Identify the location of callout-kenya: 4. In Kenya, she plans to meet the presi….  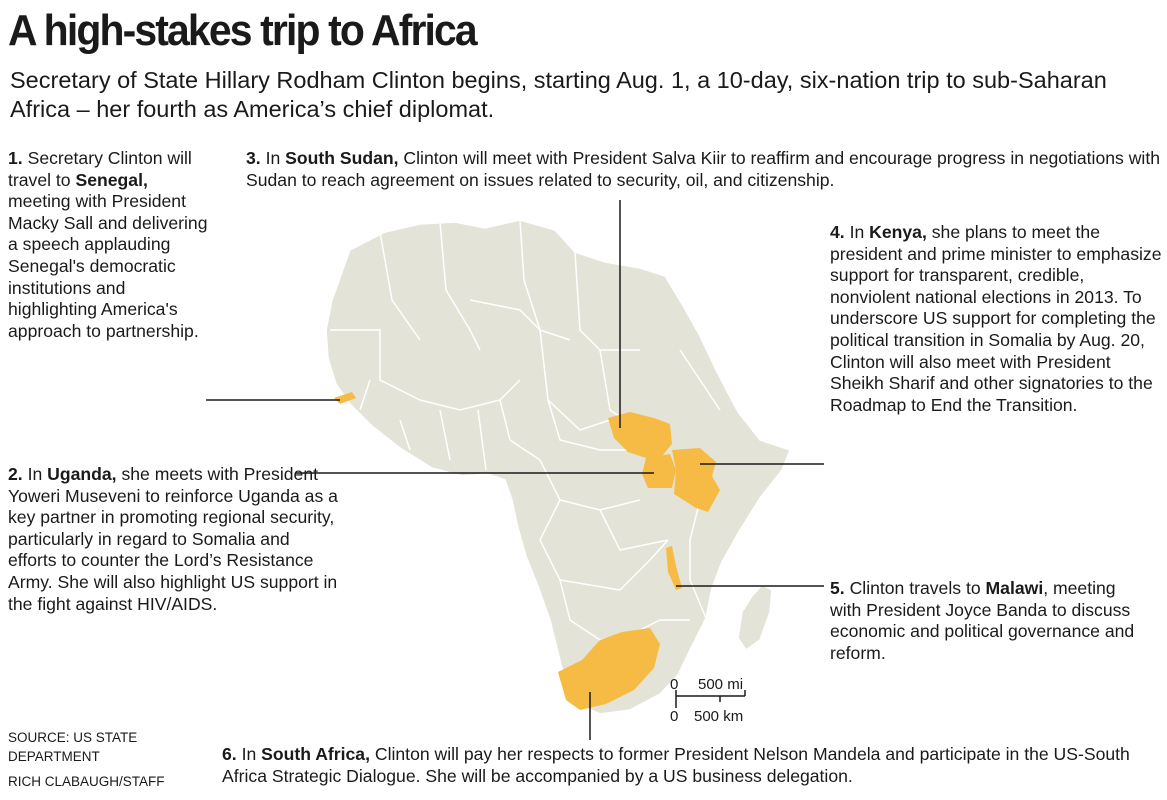
(998, 319).